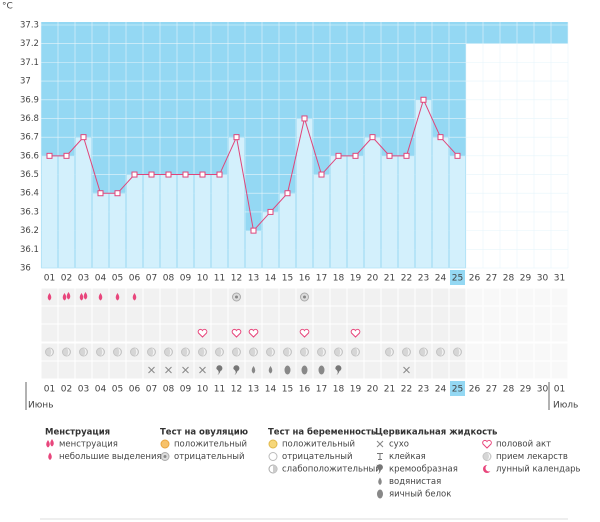  I want to click on legend-label: небольшие выделения, so click(110, 457).